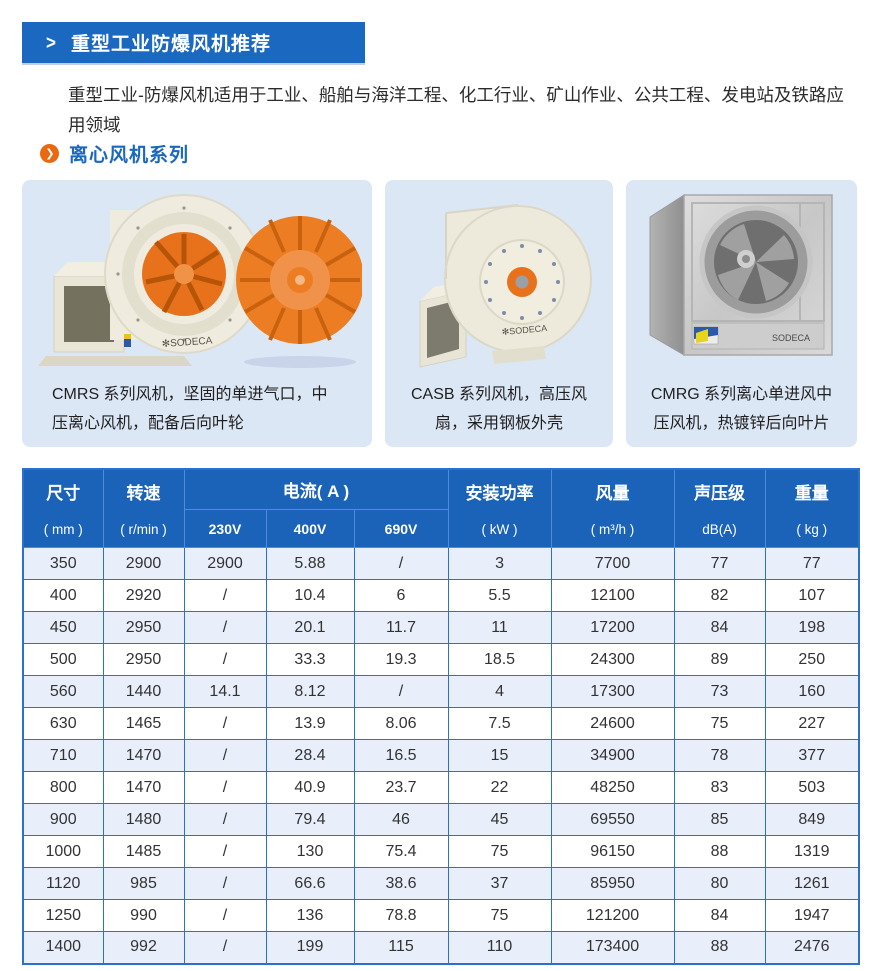 The image size is (880, 971). I want to click on table-cell: 350, so click(63, 563).